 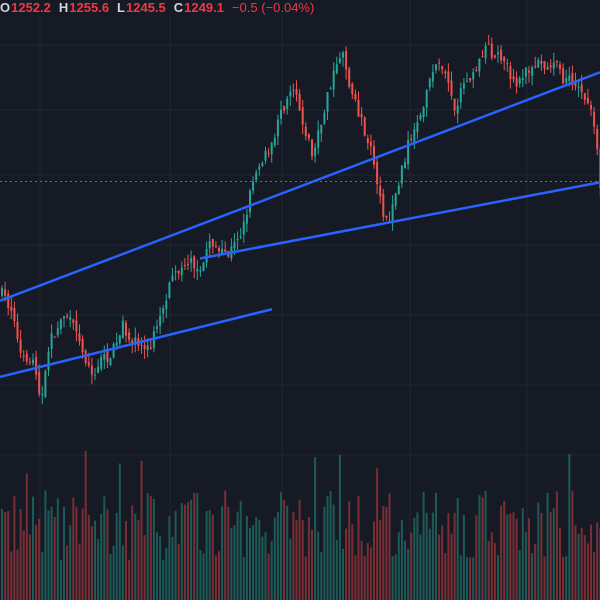 I want to click on low-value: L1245.5, so click(x=141, y=7).